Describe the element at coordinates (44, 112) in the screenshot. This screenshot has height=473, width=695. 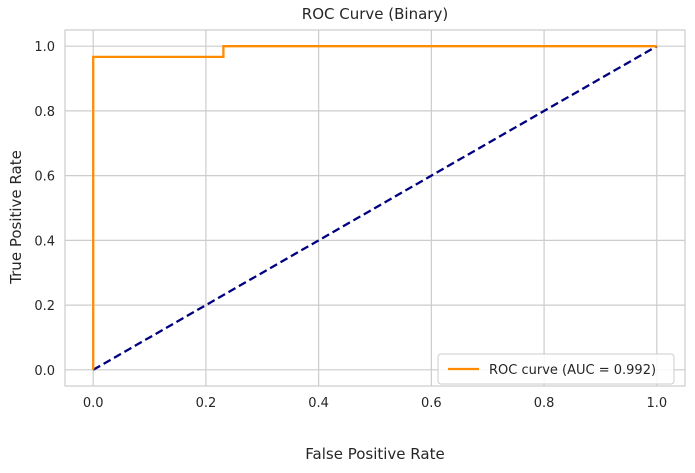
I see `y-tick-label: 0.8` at that location.